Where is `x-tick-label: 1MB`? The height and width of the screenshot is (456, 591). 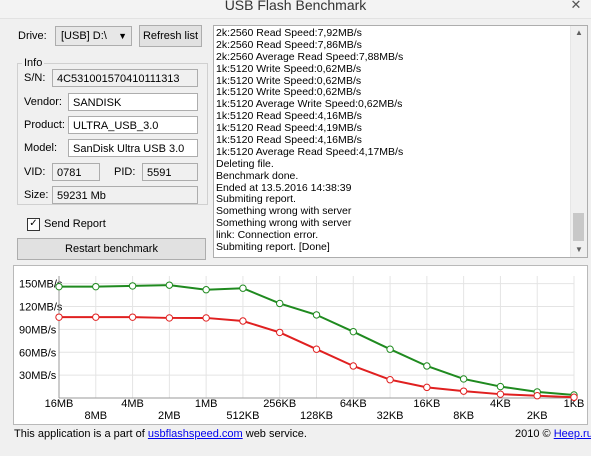 x-tick-label: 1MB is located at coordinates (206, 404).